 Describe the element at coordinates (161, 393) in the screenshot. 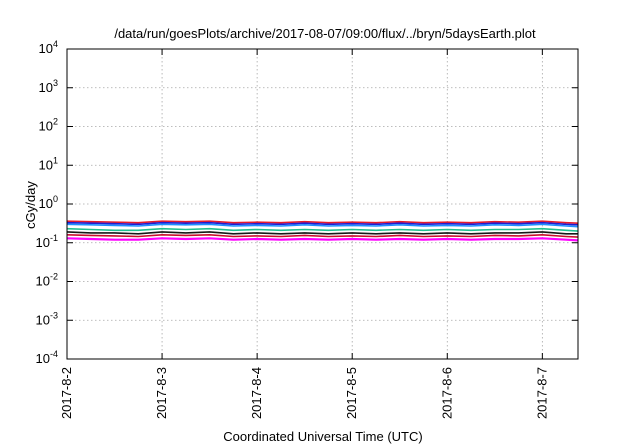

I see `x-tick-label: 2017-8-3` at that location.